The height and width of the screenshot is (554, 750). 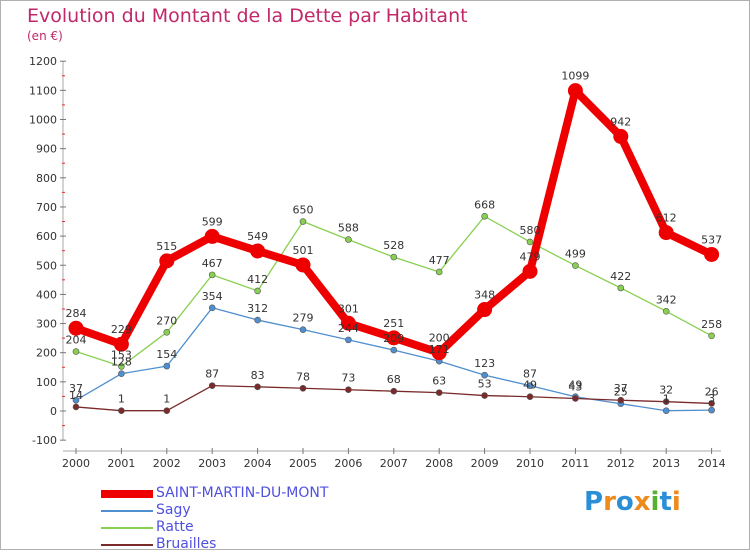 What do you see at coordinates (348, 463) in the screenshot?
I see `x-tick-label: 2006` at bounding box center [348, 463].